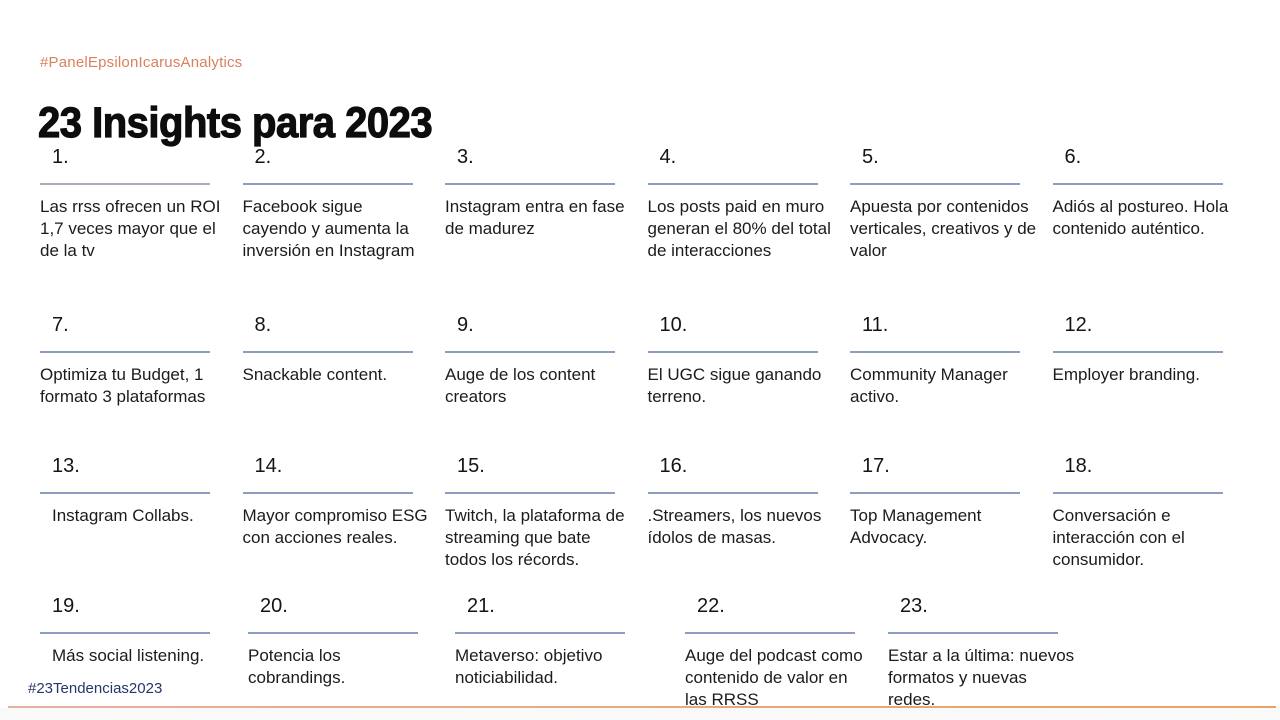  Describe the element at coordinates (297, 667) in the screenshot. I see `insight-text: Potencia los cobrandings.` at that location.